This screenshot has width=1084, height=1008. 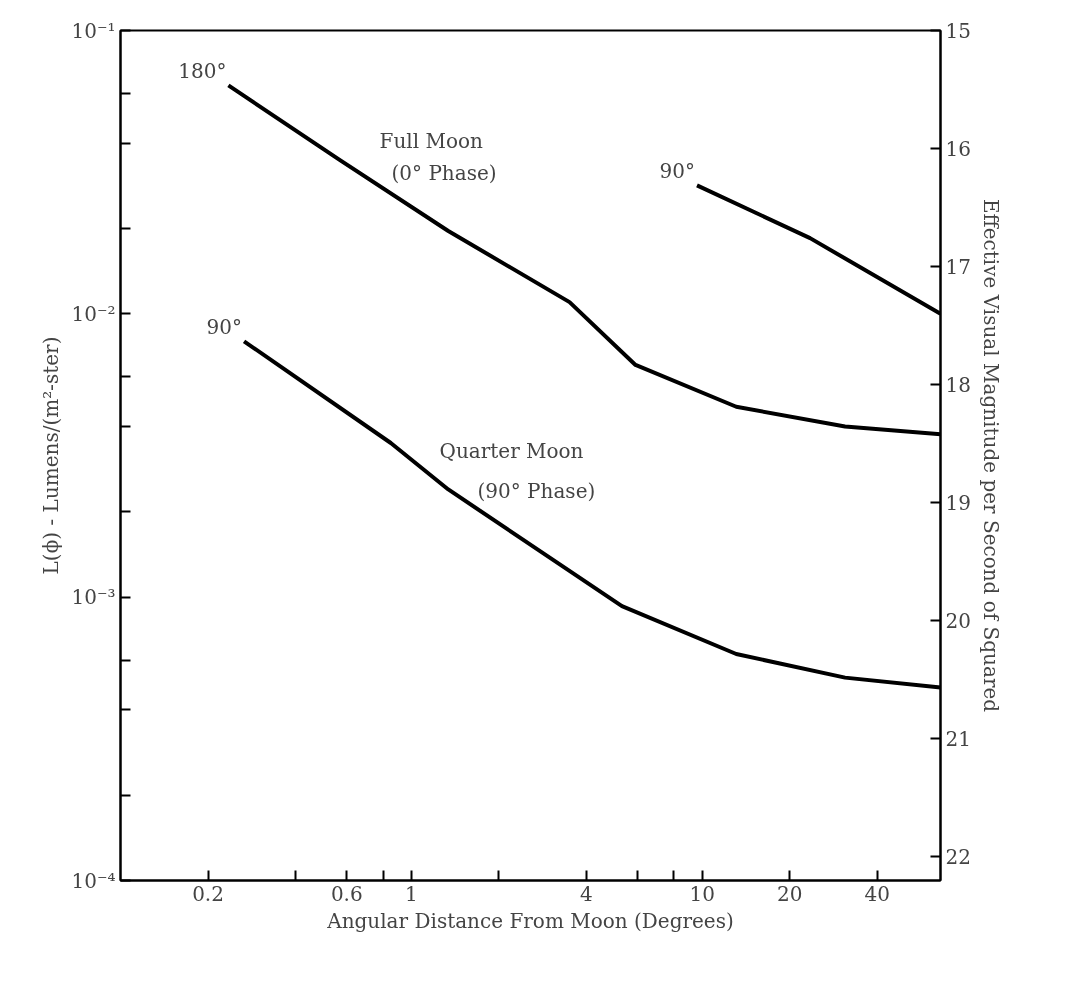 I want to click on y2-tick-label: 22, so click(x=958, y=857).